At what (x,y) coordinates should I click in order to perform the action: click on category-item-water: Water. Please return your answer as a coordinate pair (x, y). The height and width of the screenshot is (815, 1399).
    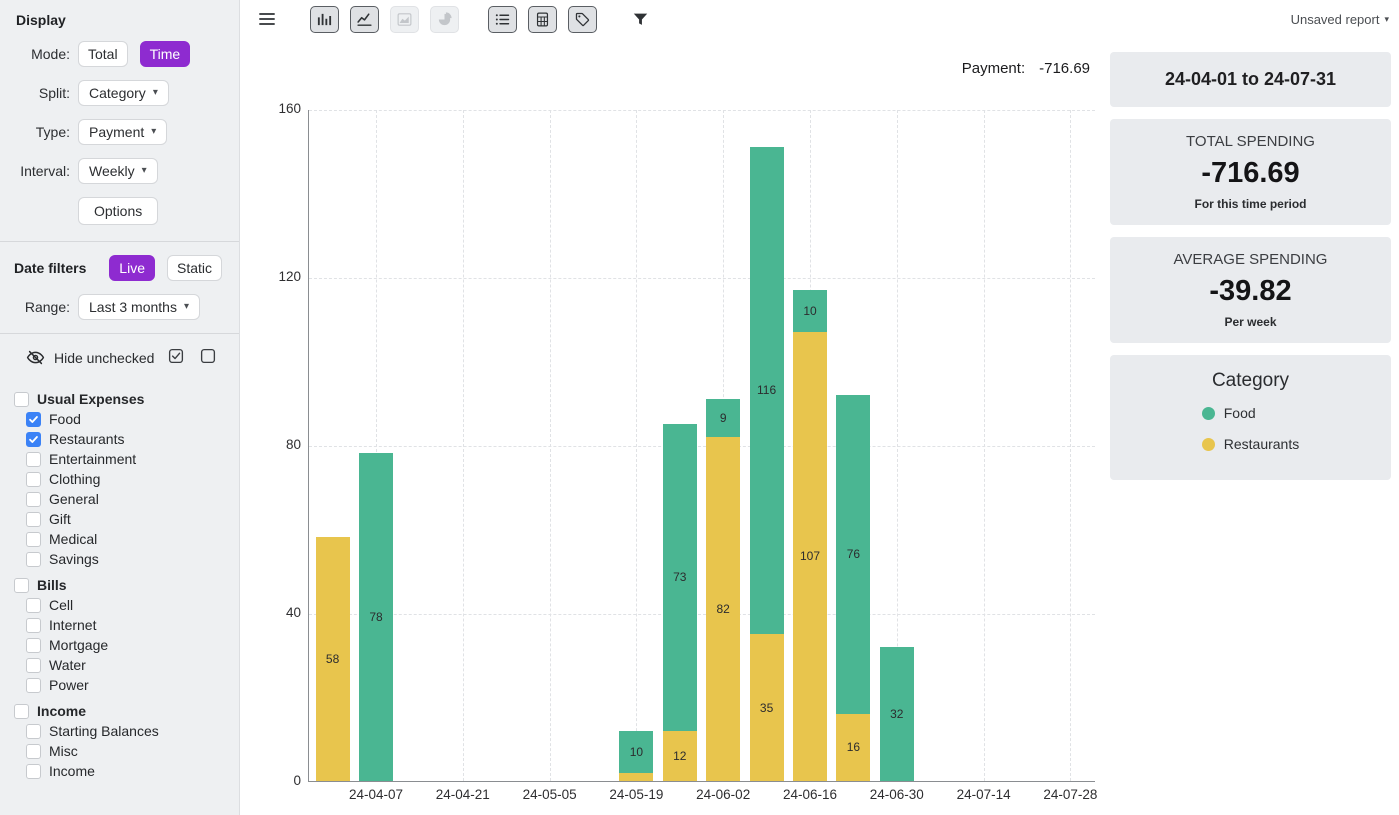
    Looking at the image, I should click on (126, 665).